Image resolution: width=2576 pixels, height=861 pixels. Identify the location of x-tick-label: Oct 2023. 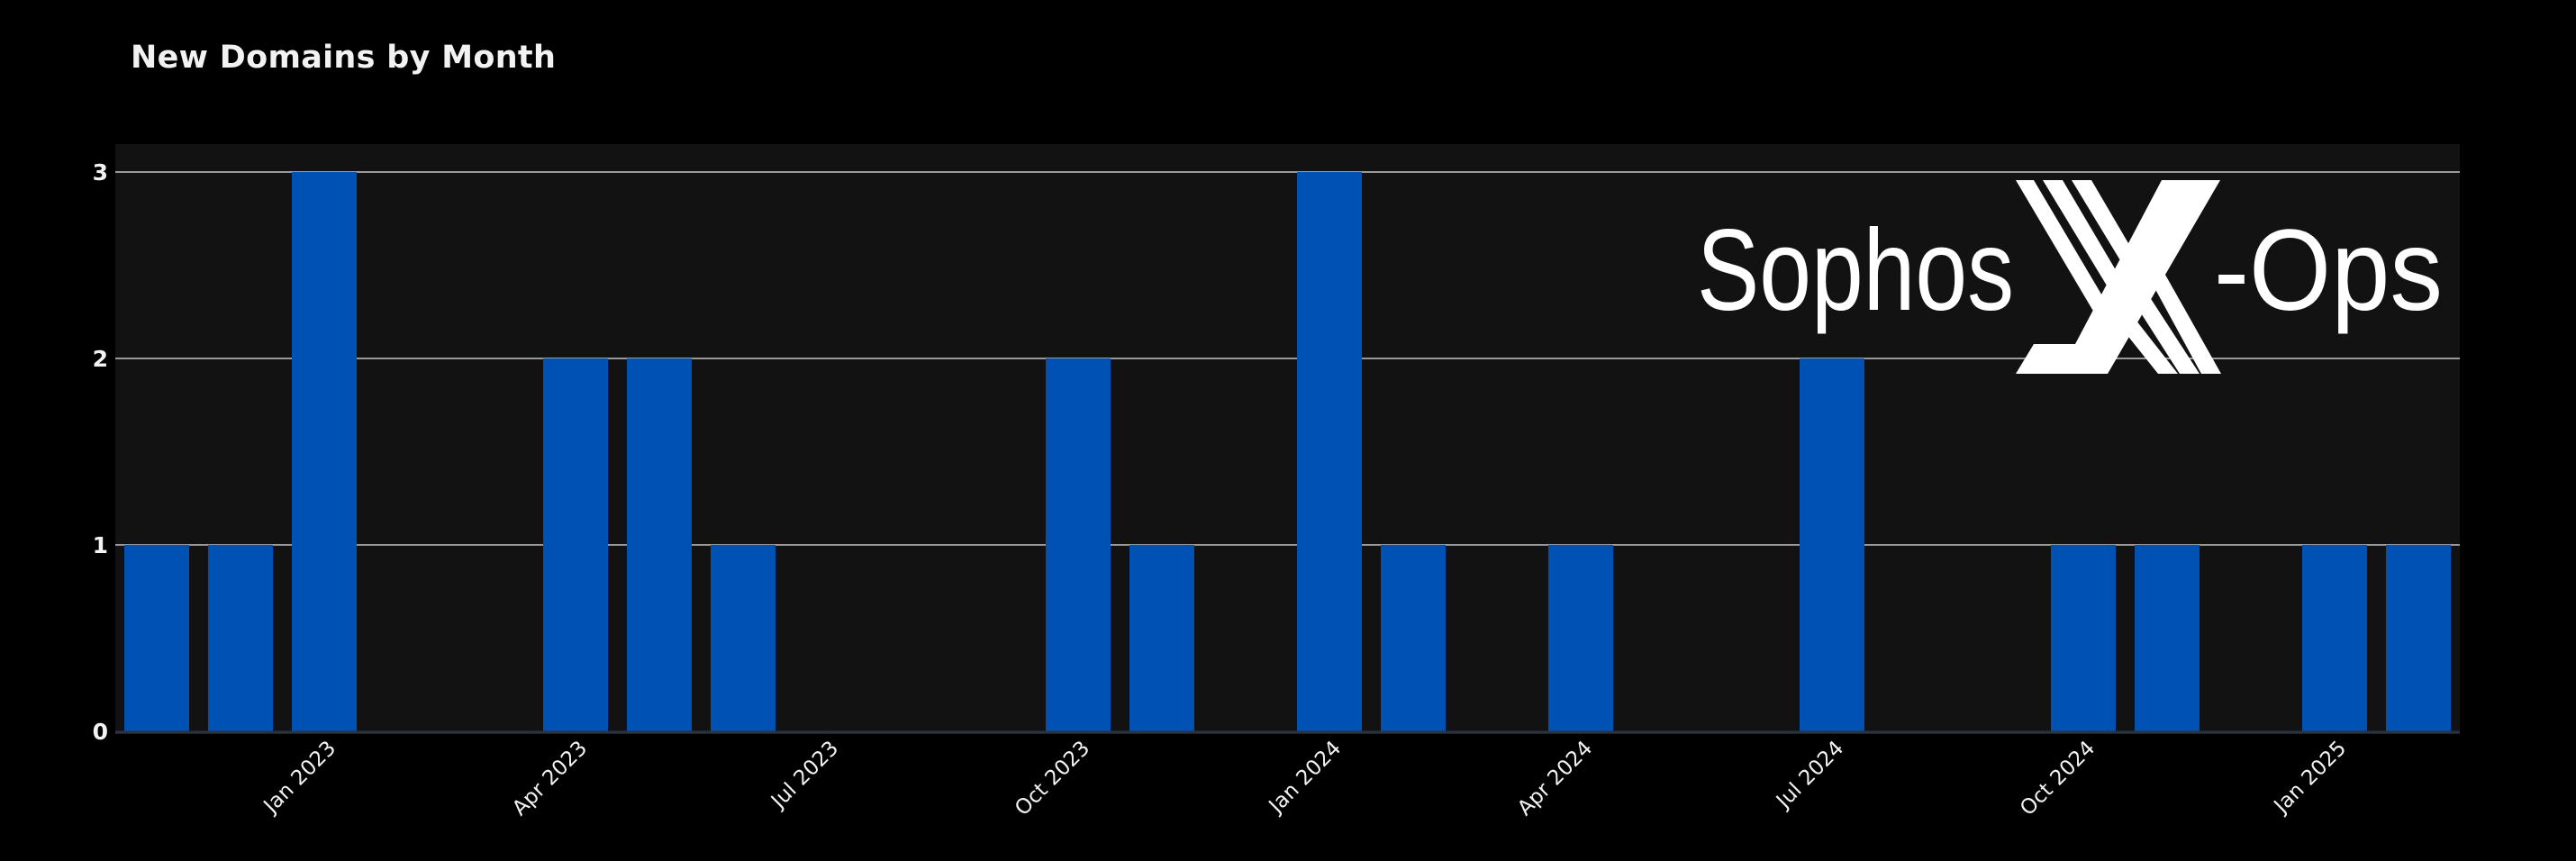
(1052, 778).